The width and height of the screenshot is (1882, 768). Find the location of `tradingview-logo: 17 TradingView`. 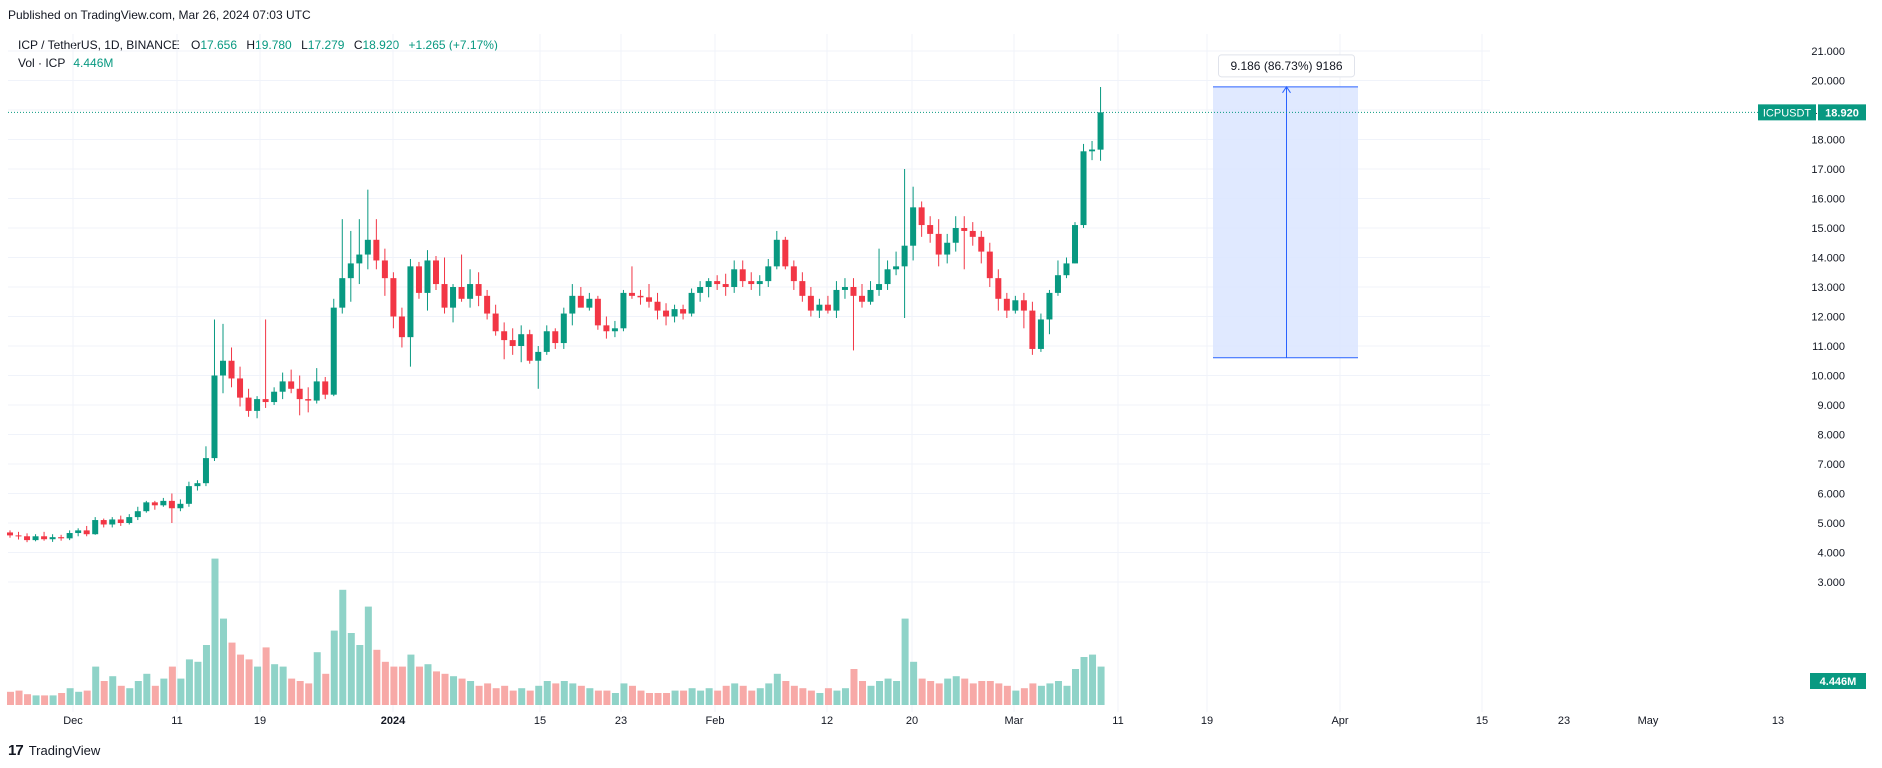

tradingview-logo: 17 TradingView is located at coordinates (54, 750).